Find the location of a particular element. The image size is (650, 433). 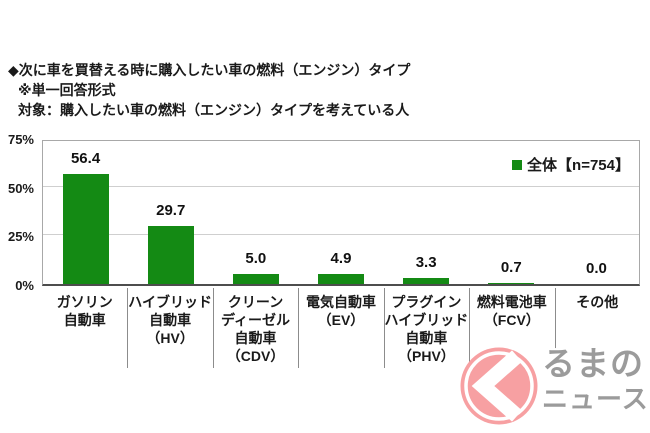

site-logo-line1: るまの is located at coordinates (593, 363).